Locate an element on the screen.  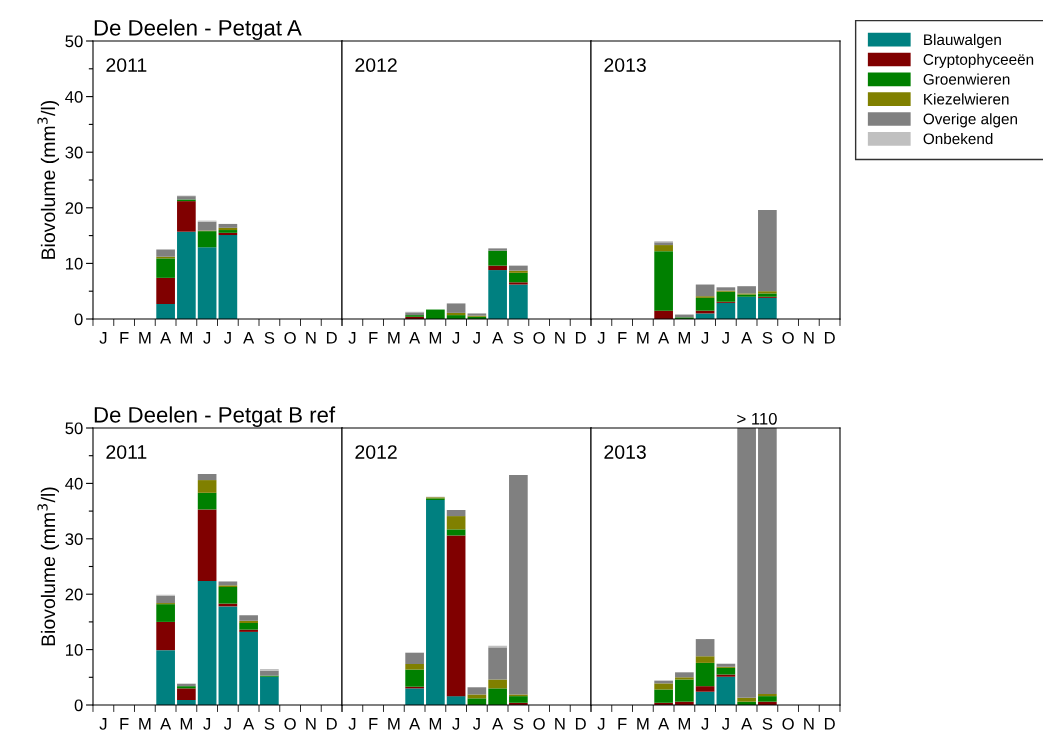
legend-label: Groenwieren is located at coordinates (966, 79).